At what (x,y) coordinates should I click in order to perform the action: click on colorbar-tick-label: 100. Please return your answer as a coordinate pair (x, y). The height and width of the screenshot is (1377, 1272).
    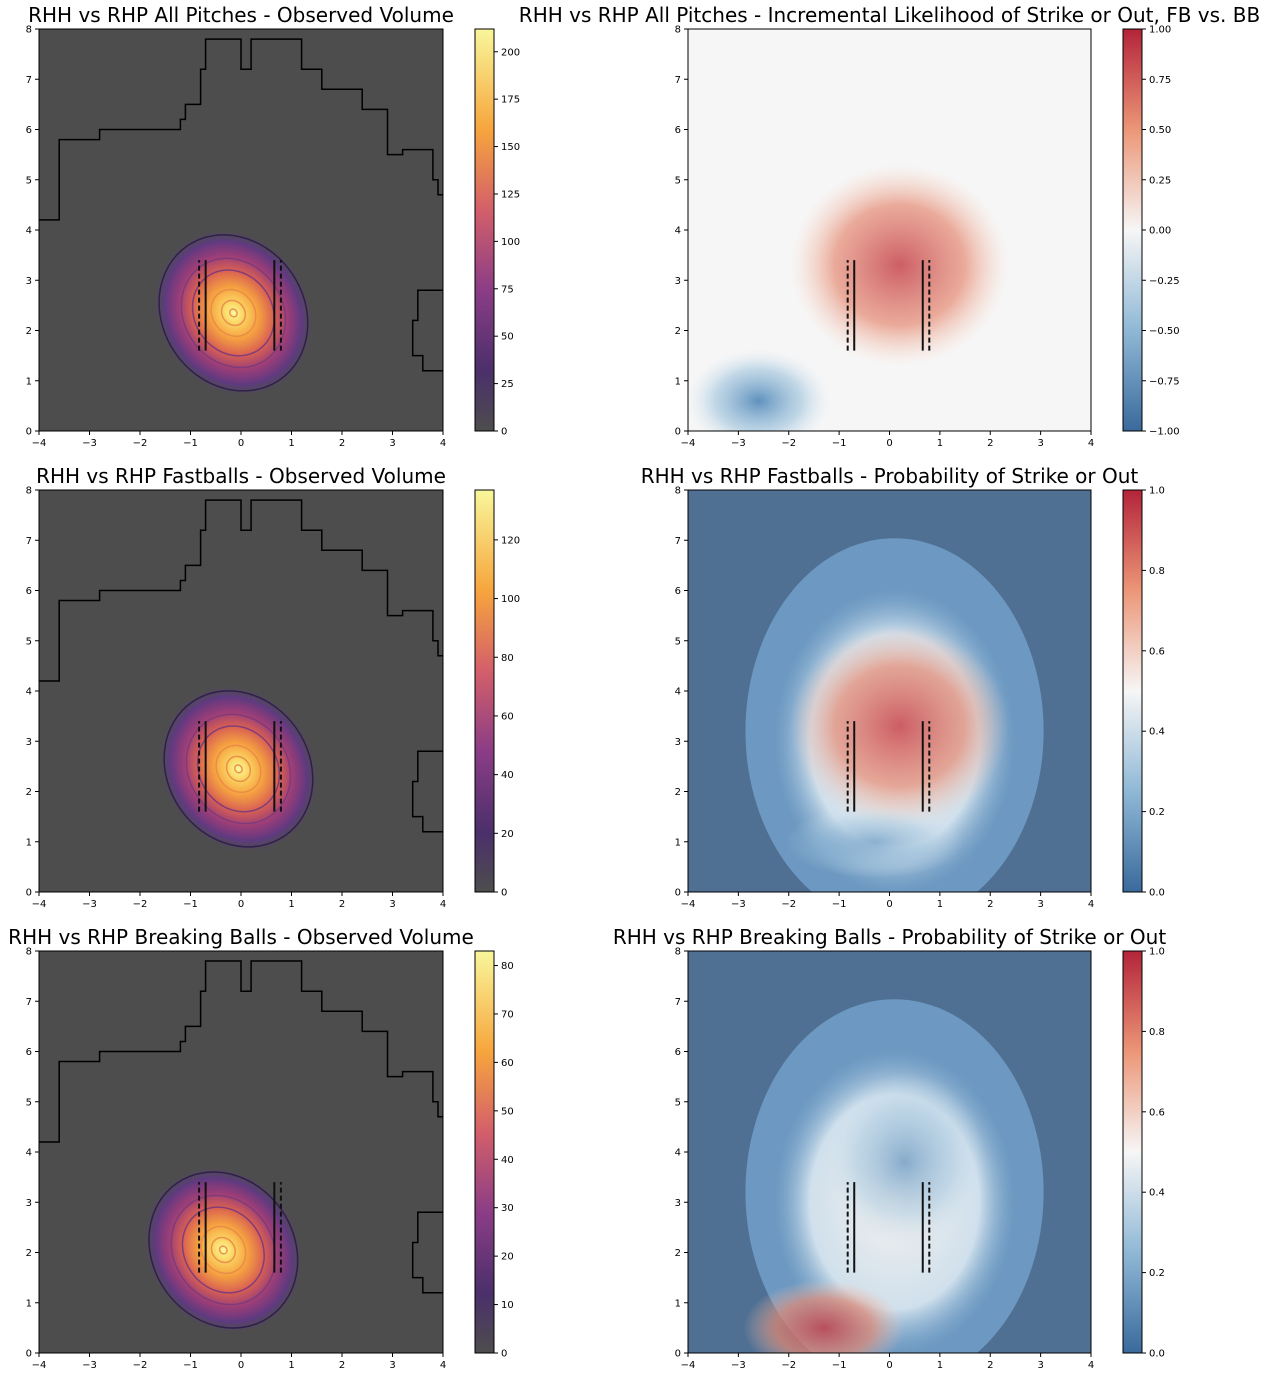
    Looking at the image, I should click on (510, 599).